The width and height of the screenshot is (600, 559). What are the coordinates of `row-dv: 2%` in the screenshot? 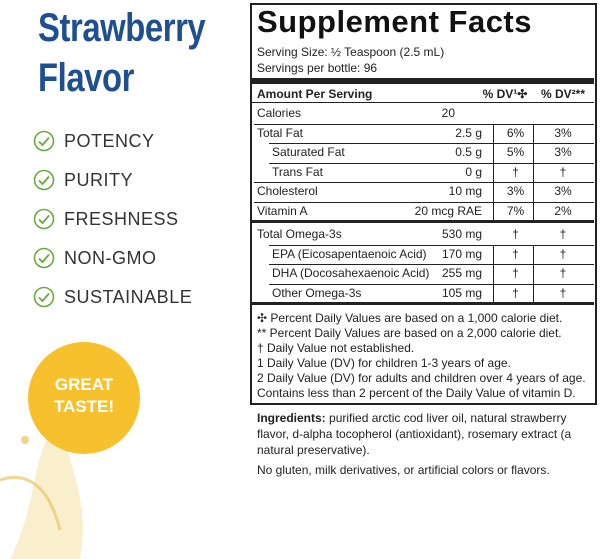 It's located at (563, 210).